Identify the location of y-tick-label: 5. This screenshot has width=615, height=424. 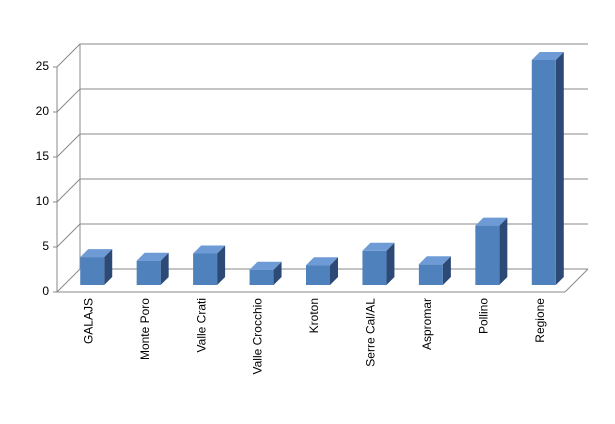
(45, 246).